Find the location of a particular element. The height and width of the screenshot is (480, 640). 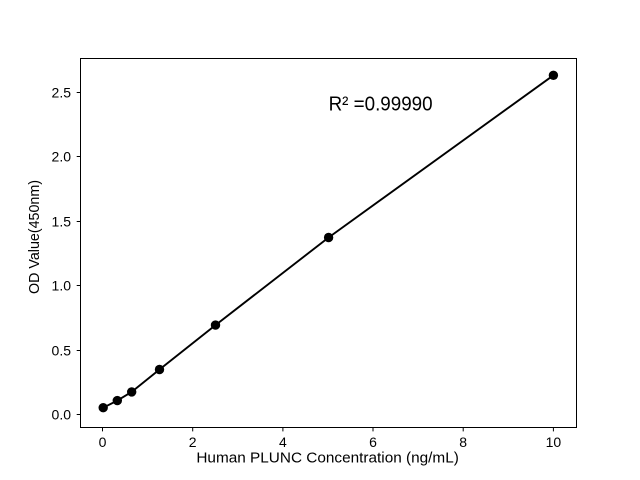

svg-text: 10 is located at coordinates (554, 442).